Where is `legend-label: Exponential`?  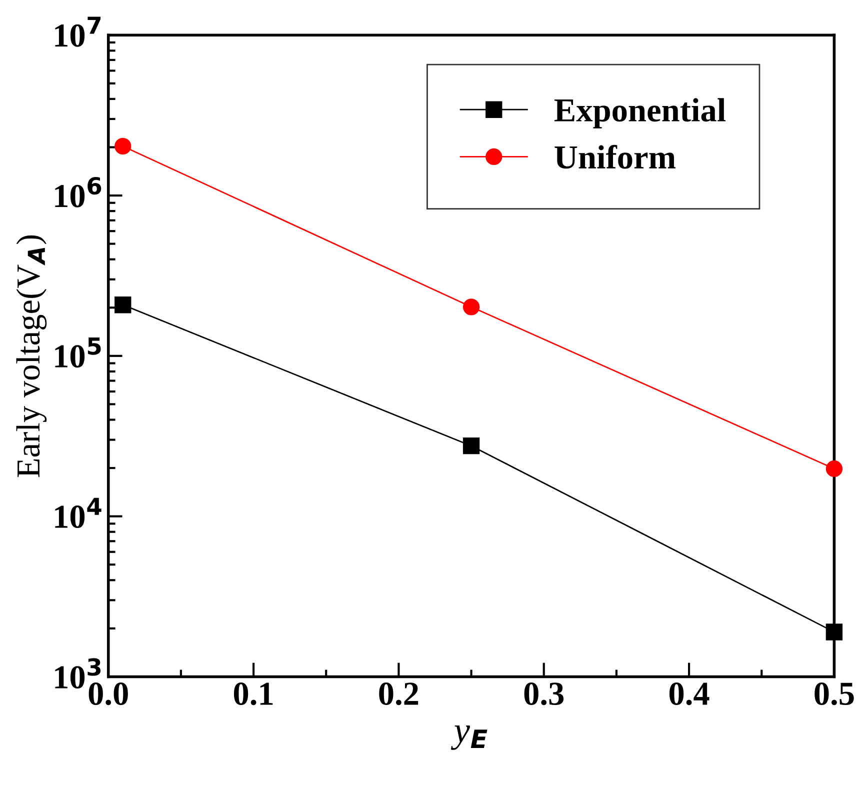 legend-label: Exponential is located at coordinates (640, 113).